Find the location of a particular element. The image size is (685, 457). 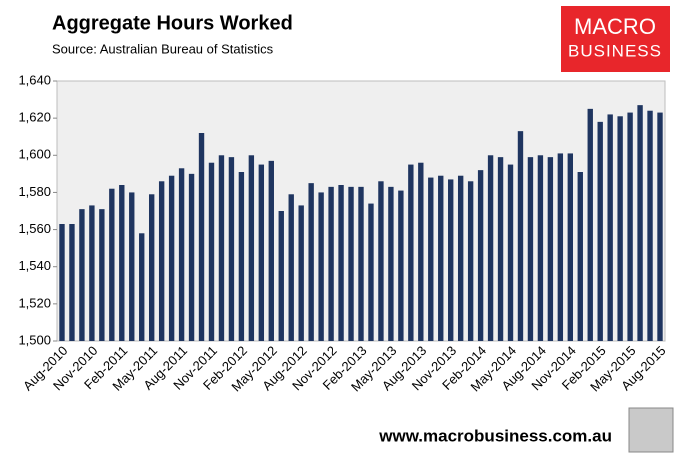

chart-subtitle: Source: Australian Bureau of Statistics is located at coordinates (163, 48).